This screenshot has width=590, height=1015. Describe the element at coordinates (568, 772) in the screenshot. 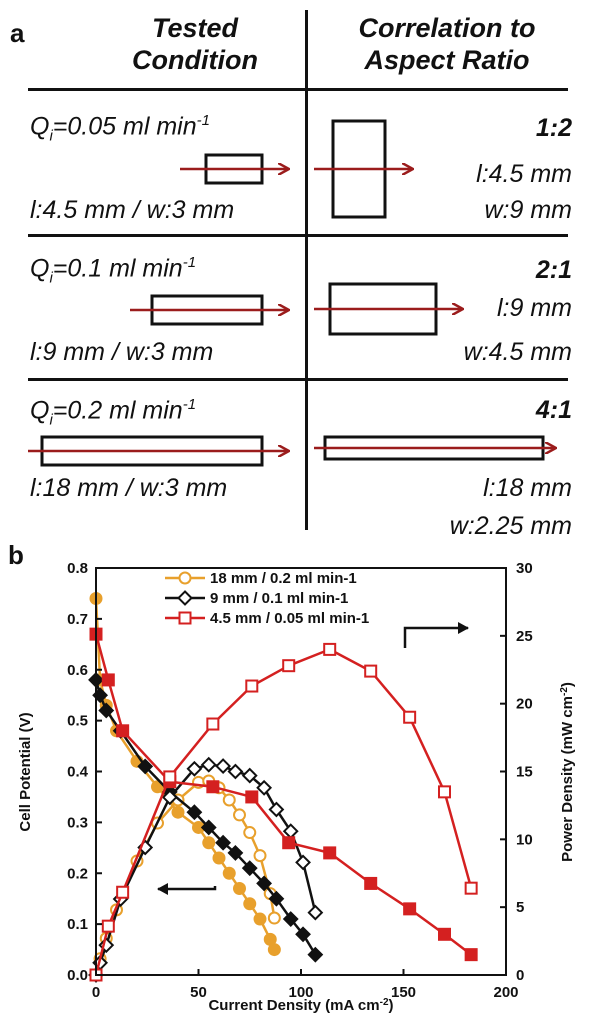

I see `y2-axis-label: Power Density (mW cm-2)` at that location.